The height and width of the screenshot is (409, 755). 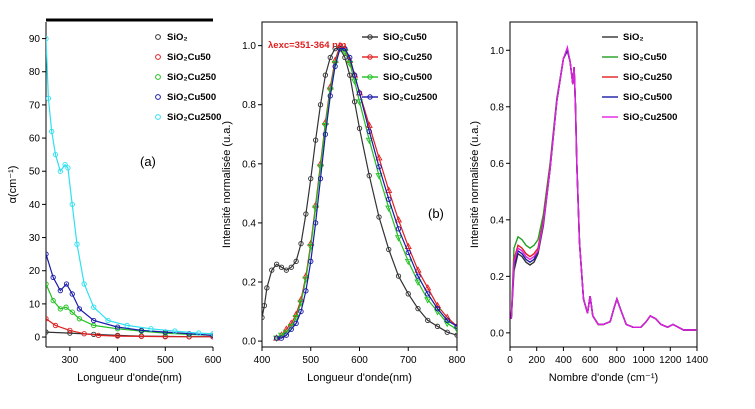 What do you see at coordinates (35, 105) in the screenshot?
I see `y-tick-label: 70` at bounding box center [35, 105].